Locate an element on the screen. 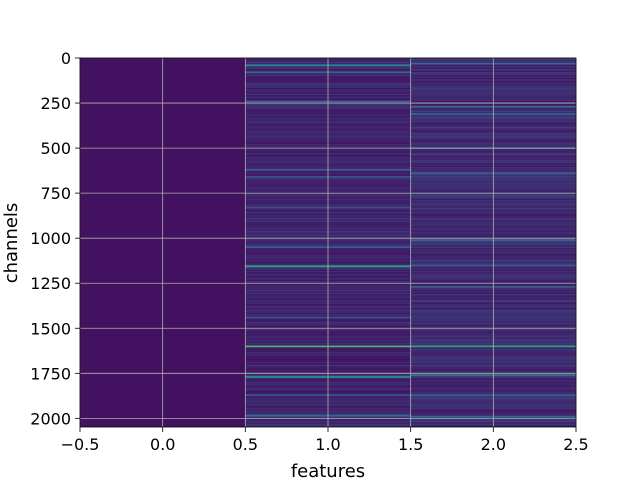  y-axis-title: channels is located at coordinates (11, 243).